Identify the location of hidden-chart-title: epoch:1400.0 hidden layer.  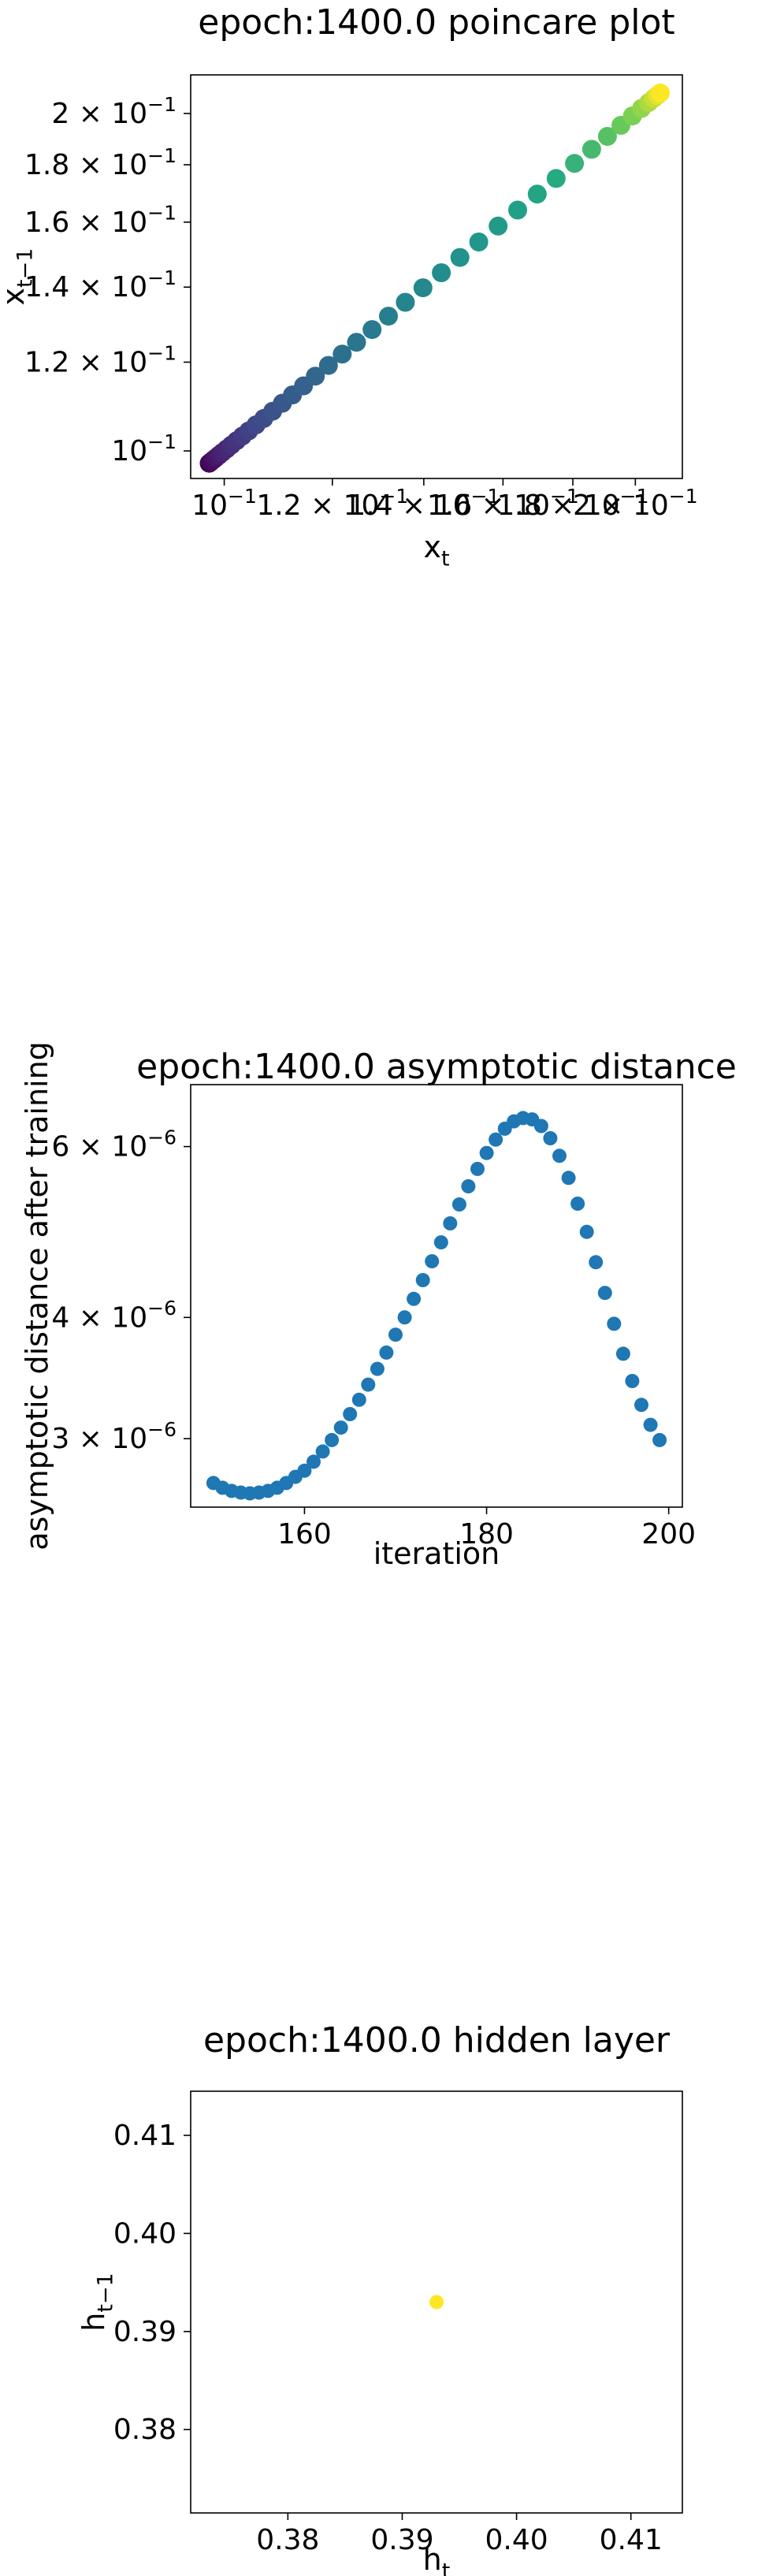
(437, 2040).